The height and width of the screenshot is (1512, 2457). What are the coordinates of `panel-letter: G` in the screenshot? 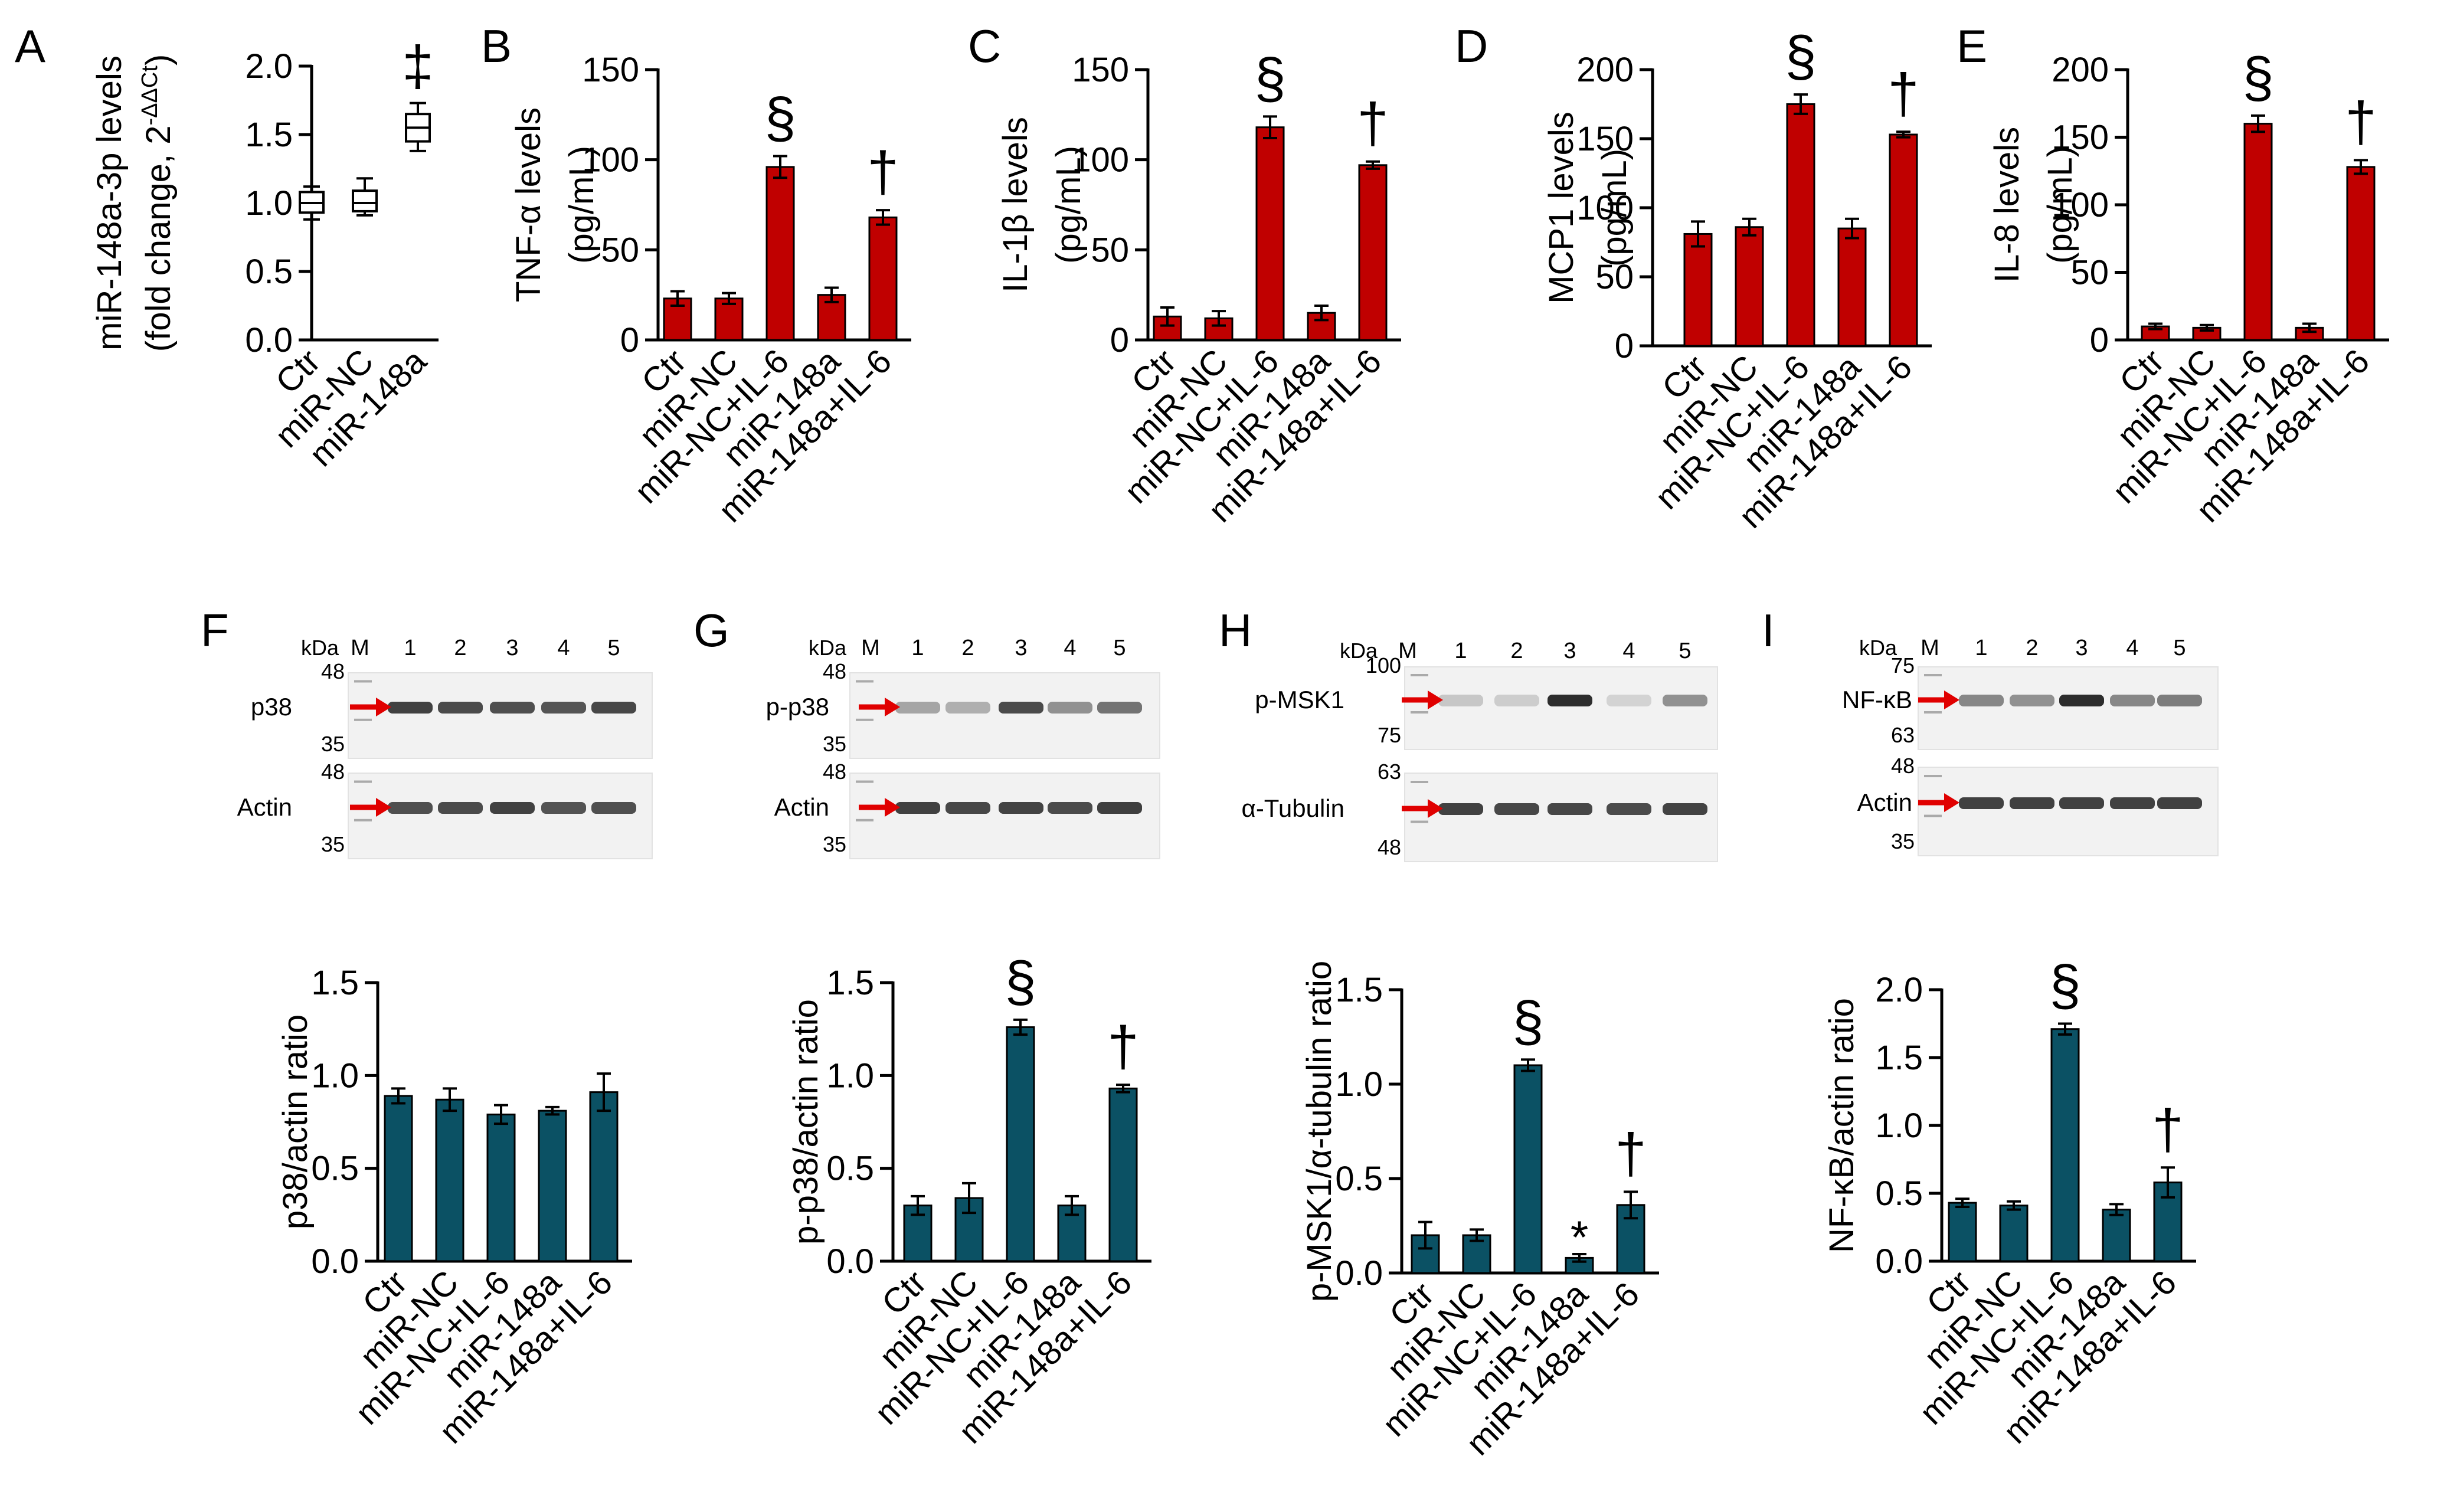 It's located at (711, 630).